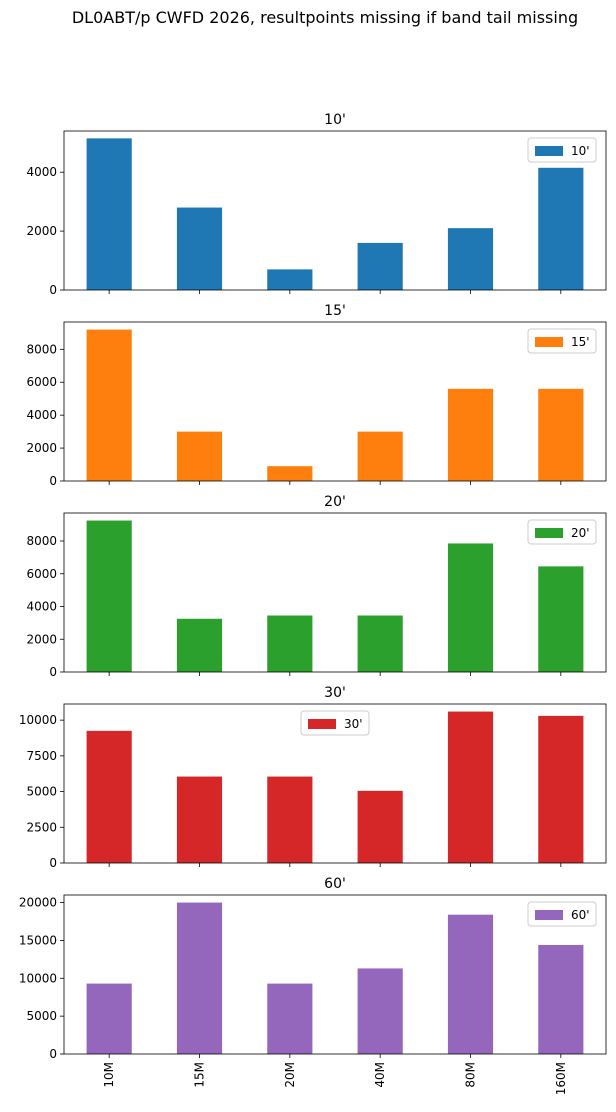 This screenshot has width=616, height=1112. What do you see at coordinates (335, 693) in the screenshot?
I see `subplot-title: 30'` at bounding box center [335, 693].